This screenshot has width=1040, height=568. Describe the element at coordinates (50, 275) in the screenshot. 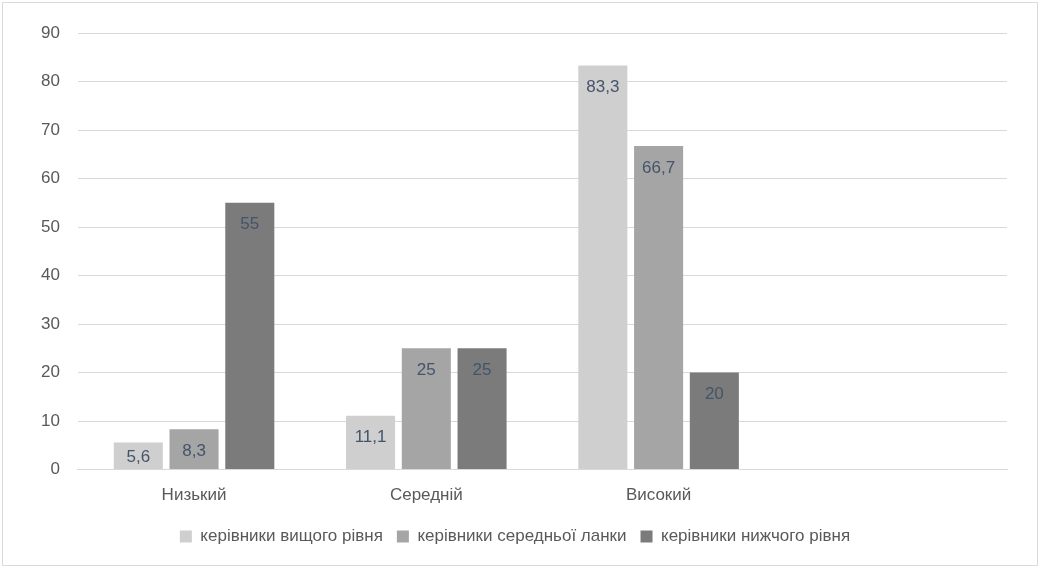

I see `y-tick-label: 40` at that location.